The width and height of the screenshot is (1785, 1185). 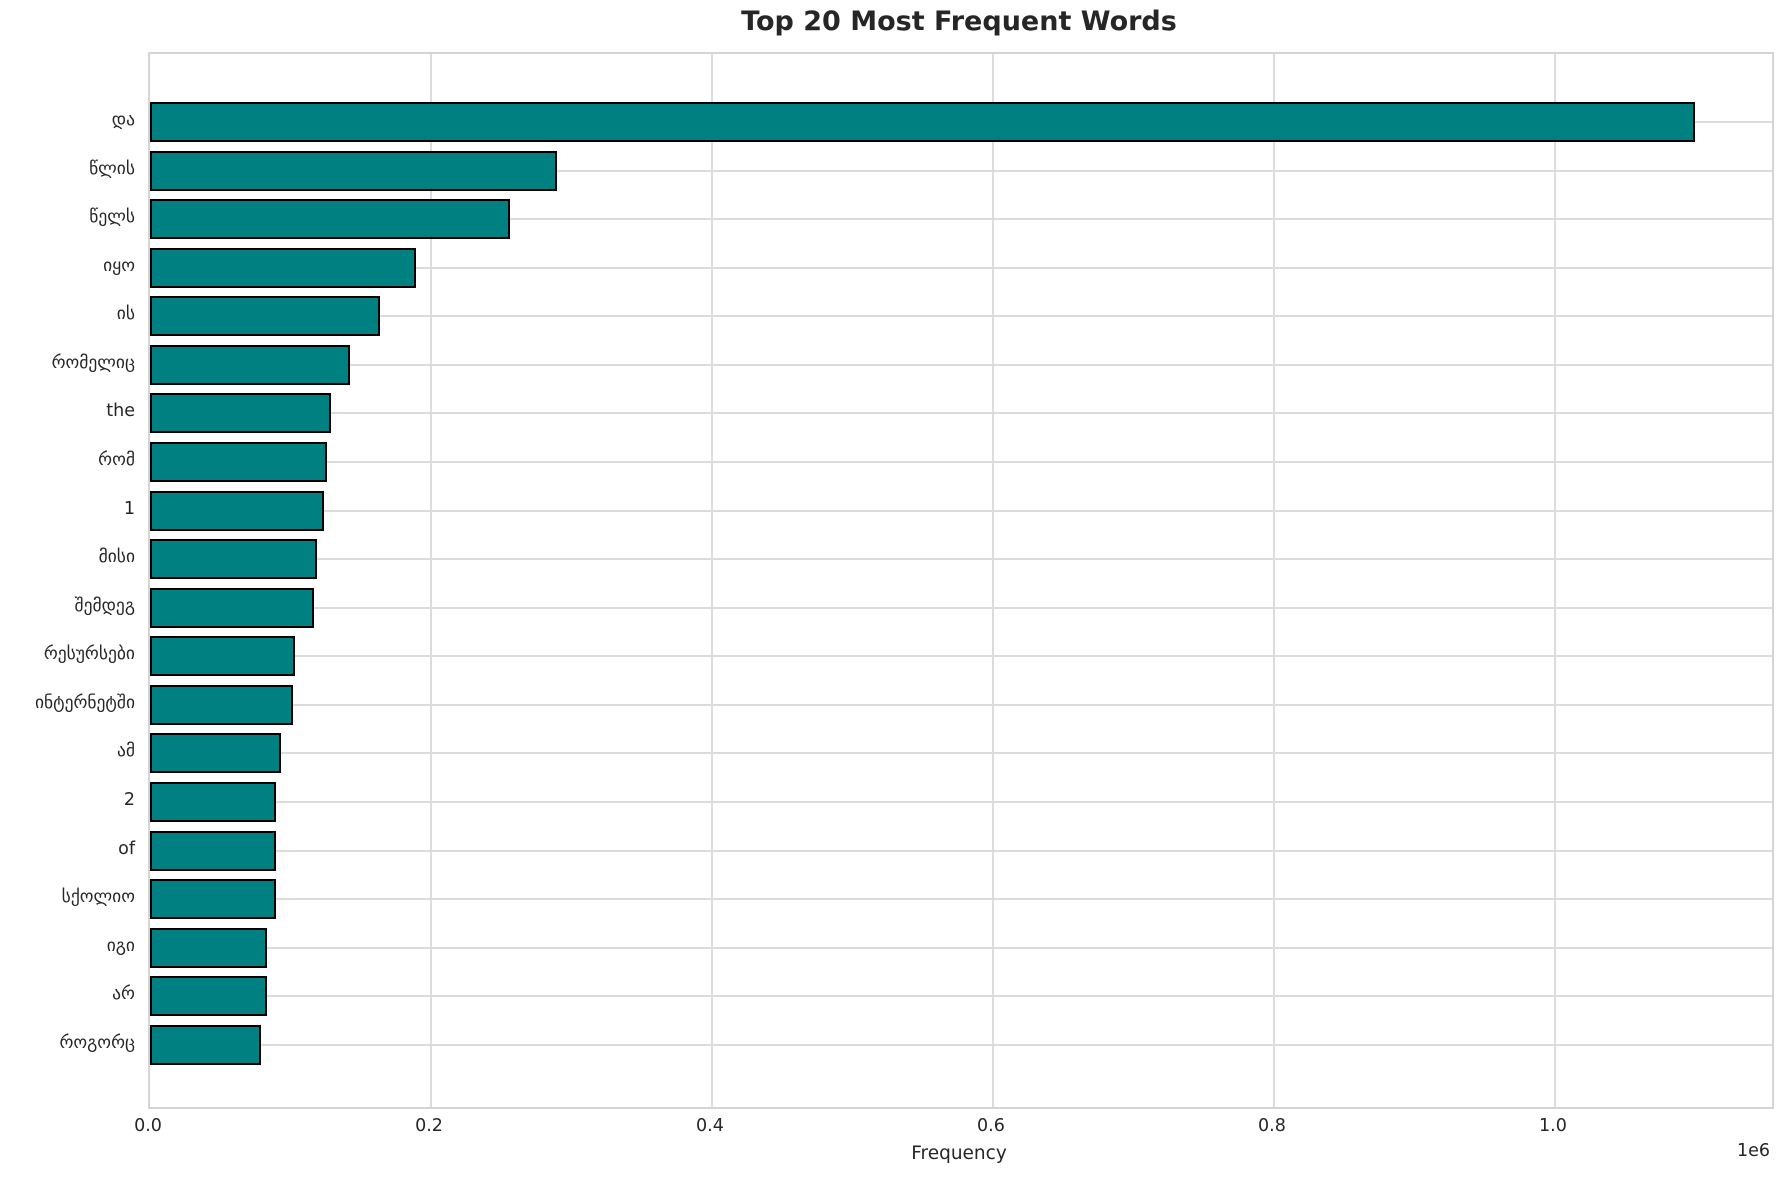 What do you see at coordinates (429, 1126) in the screenshot?
I see `x-tick-label: 0.2` at bounding box center [429, 1126].